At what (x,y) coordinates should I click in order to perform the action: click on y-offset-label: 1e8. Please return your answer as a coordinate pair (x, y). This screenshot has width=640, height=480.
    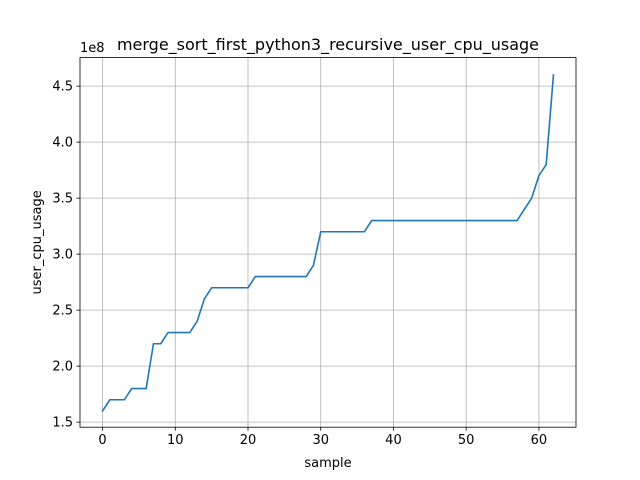
    Looking at the image, I should click on (92, 48).